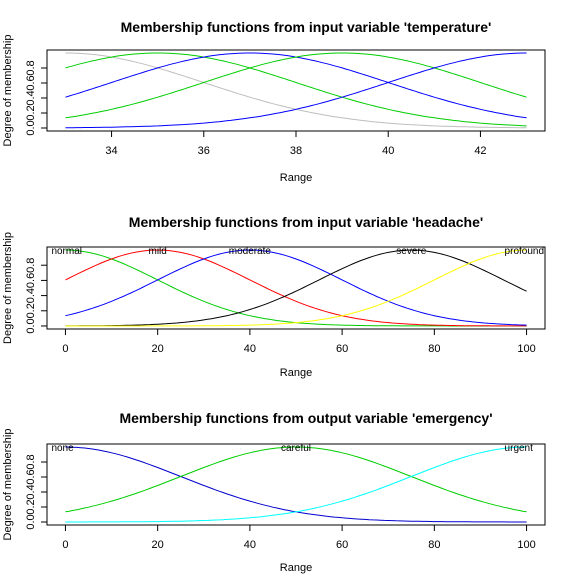  What do you see at coordinates (66, 251) in the screenshot?
I see `series-label: normal` at bounding box center [66, 251].